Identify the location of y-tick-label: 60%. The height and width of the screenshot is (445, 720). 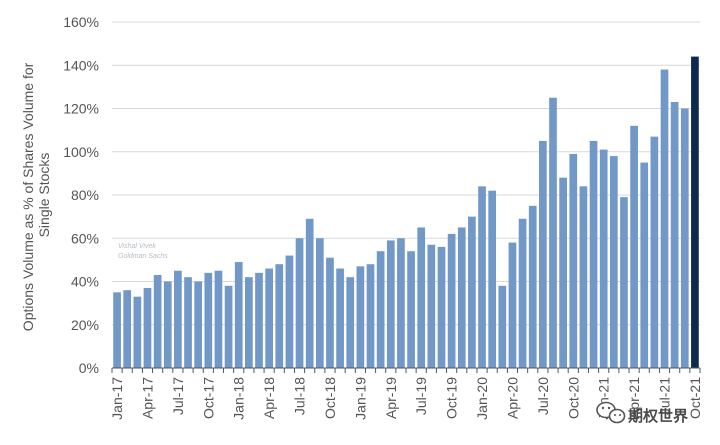
(85, 238).